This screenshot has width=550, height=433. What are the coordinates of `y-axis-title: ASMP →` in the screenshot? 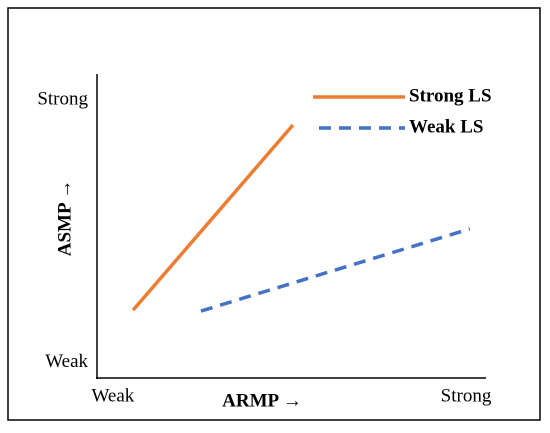 It's located at (64, 218).